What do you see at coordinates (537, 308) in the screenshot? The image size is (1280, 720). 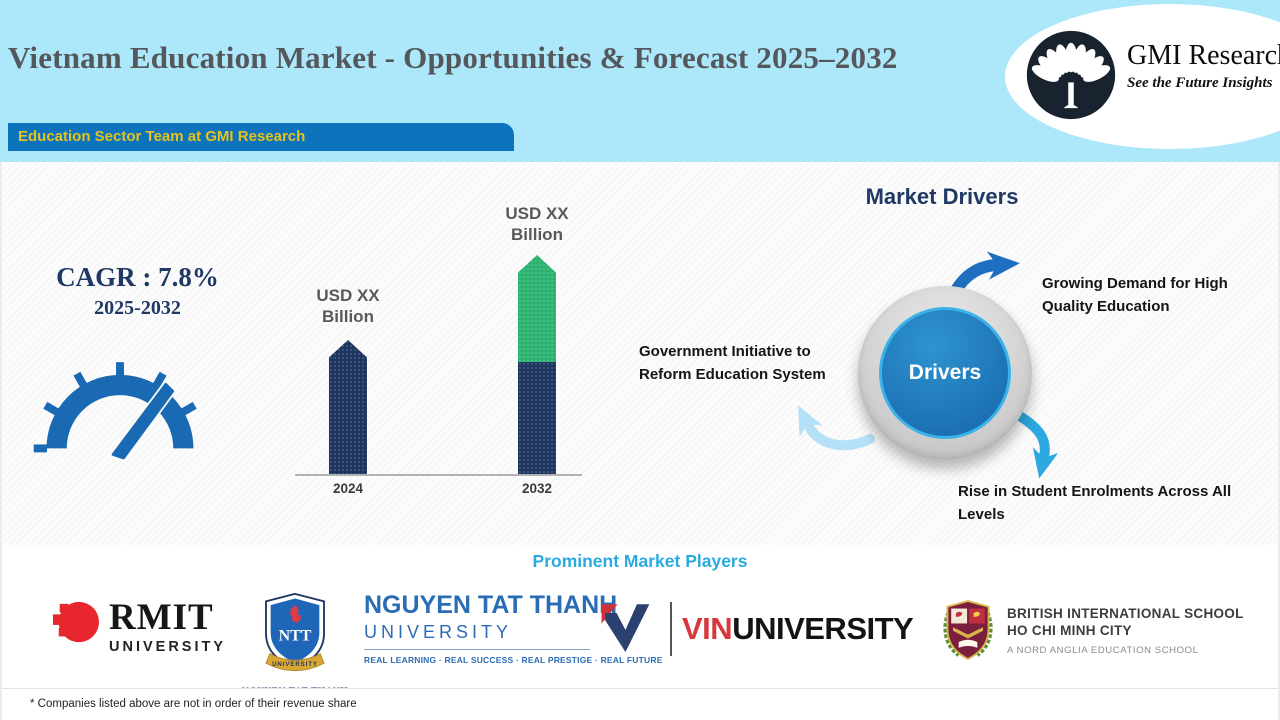 I see `bar-2032-growth-segment` at bounding box center [537, 308].